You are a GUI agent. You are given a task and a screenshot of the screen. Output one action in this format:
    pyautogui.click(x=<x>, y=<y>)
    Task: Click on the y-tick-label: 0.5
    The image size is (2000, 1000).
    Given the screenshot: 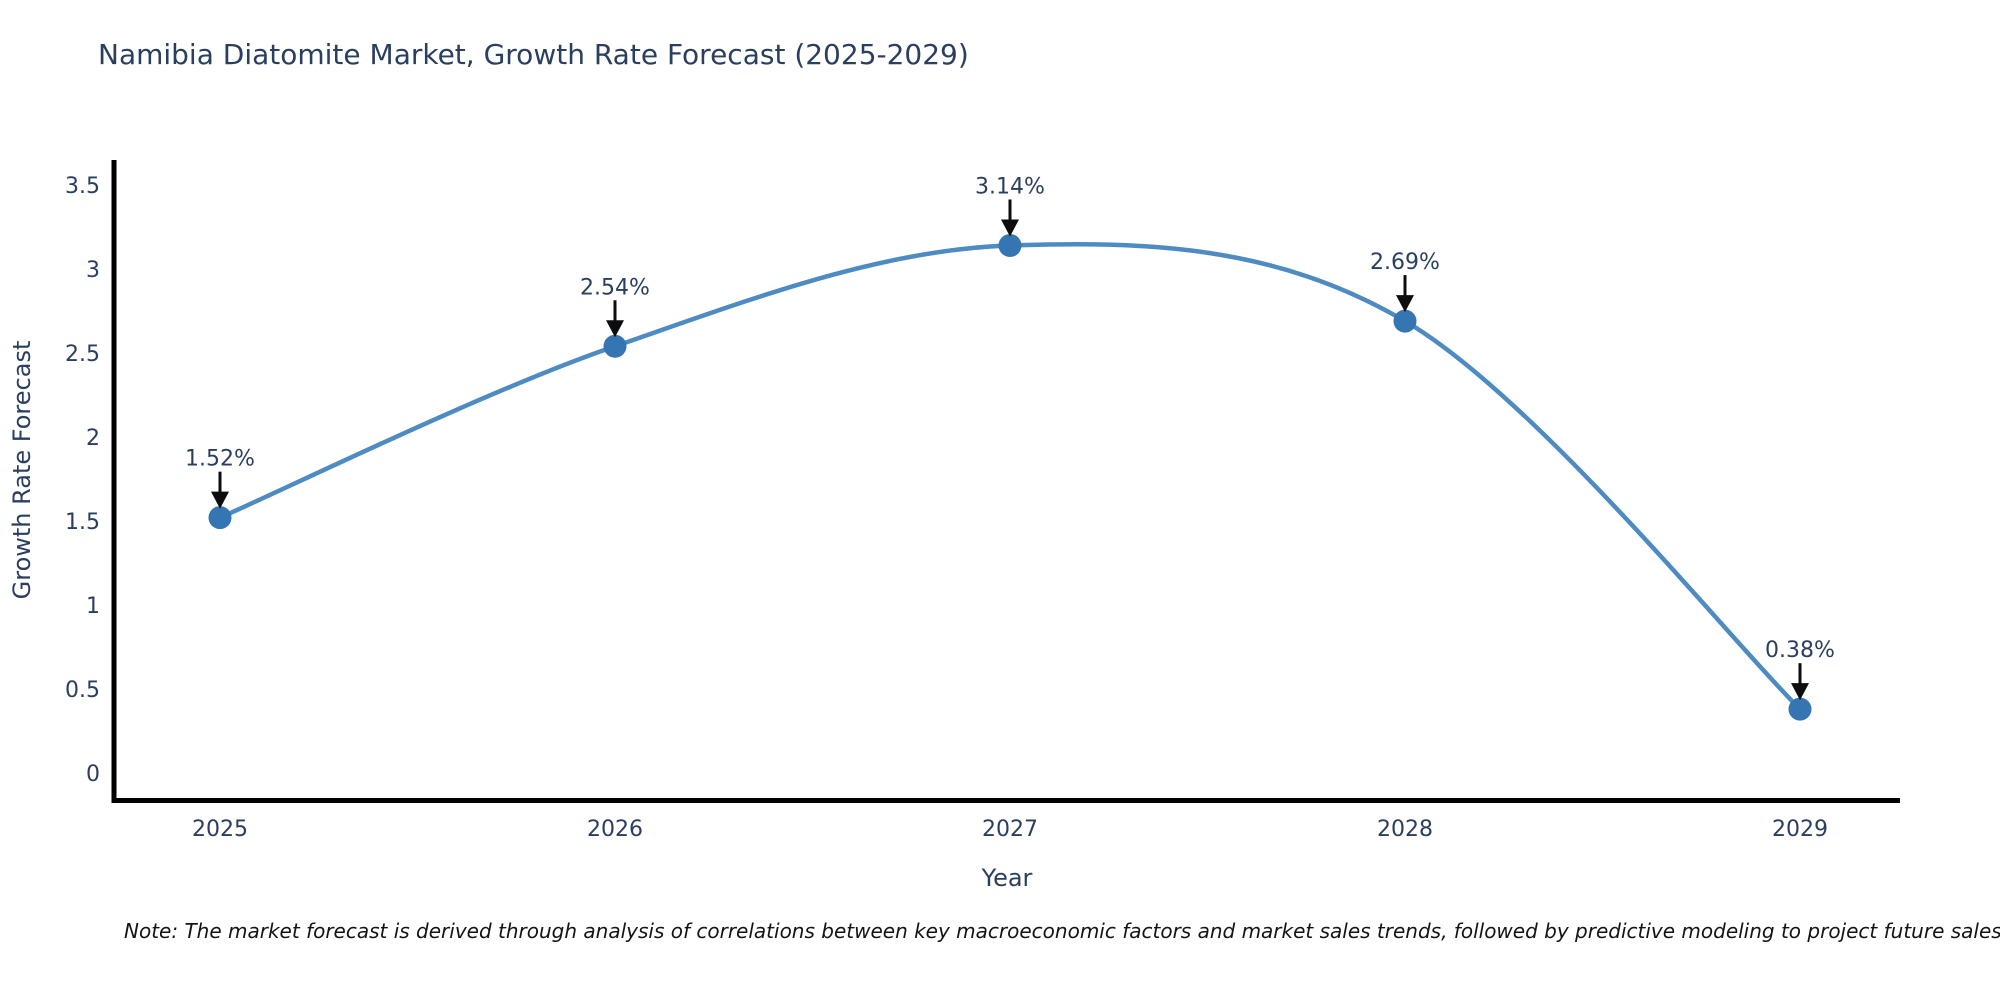 What is the action you would take?
    pyautogui.click(x=82, y=690)
    